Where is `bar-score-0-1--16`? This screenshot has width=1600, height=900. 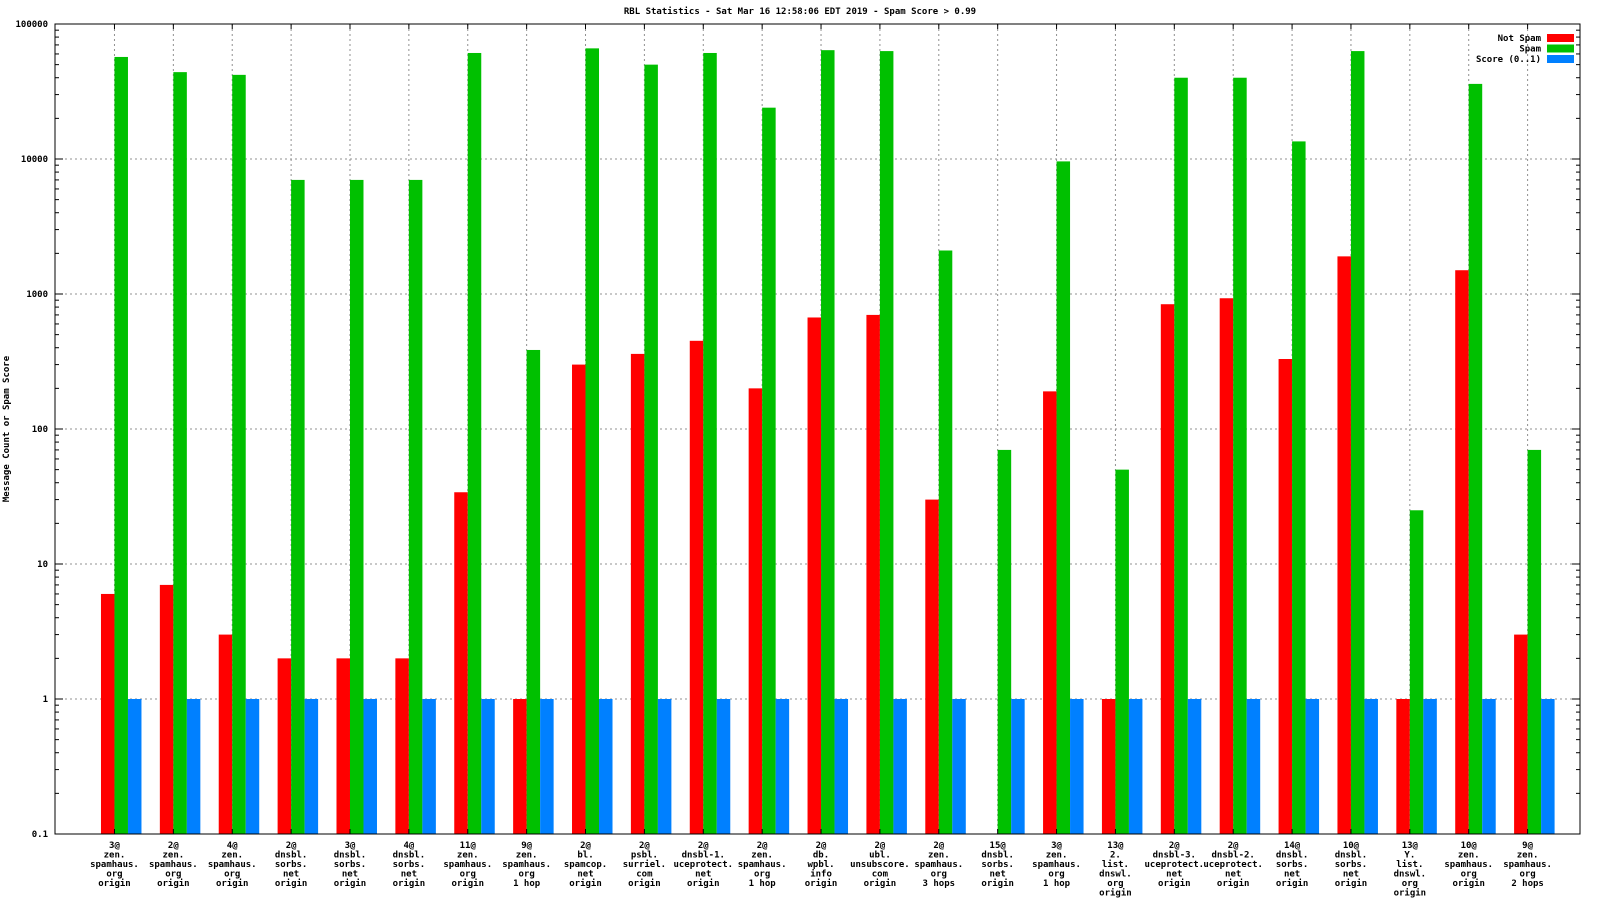 bar-score-0-1--16 is located at coordinates (1077, 766).